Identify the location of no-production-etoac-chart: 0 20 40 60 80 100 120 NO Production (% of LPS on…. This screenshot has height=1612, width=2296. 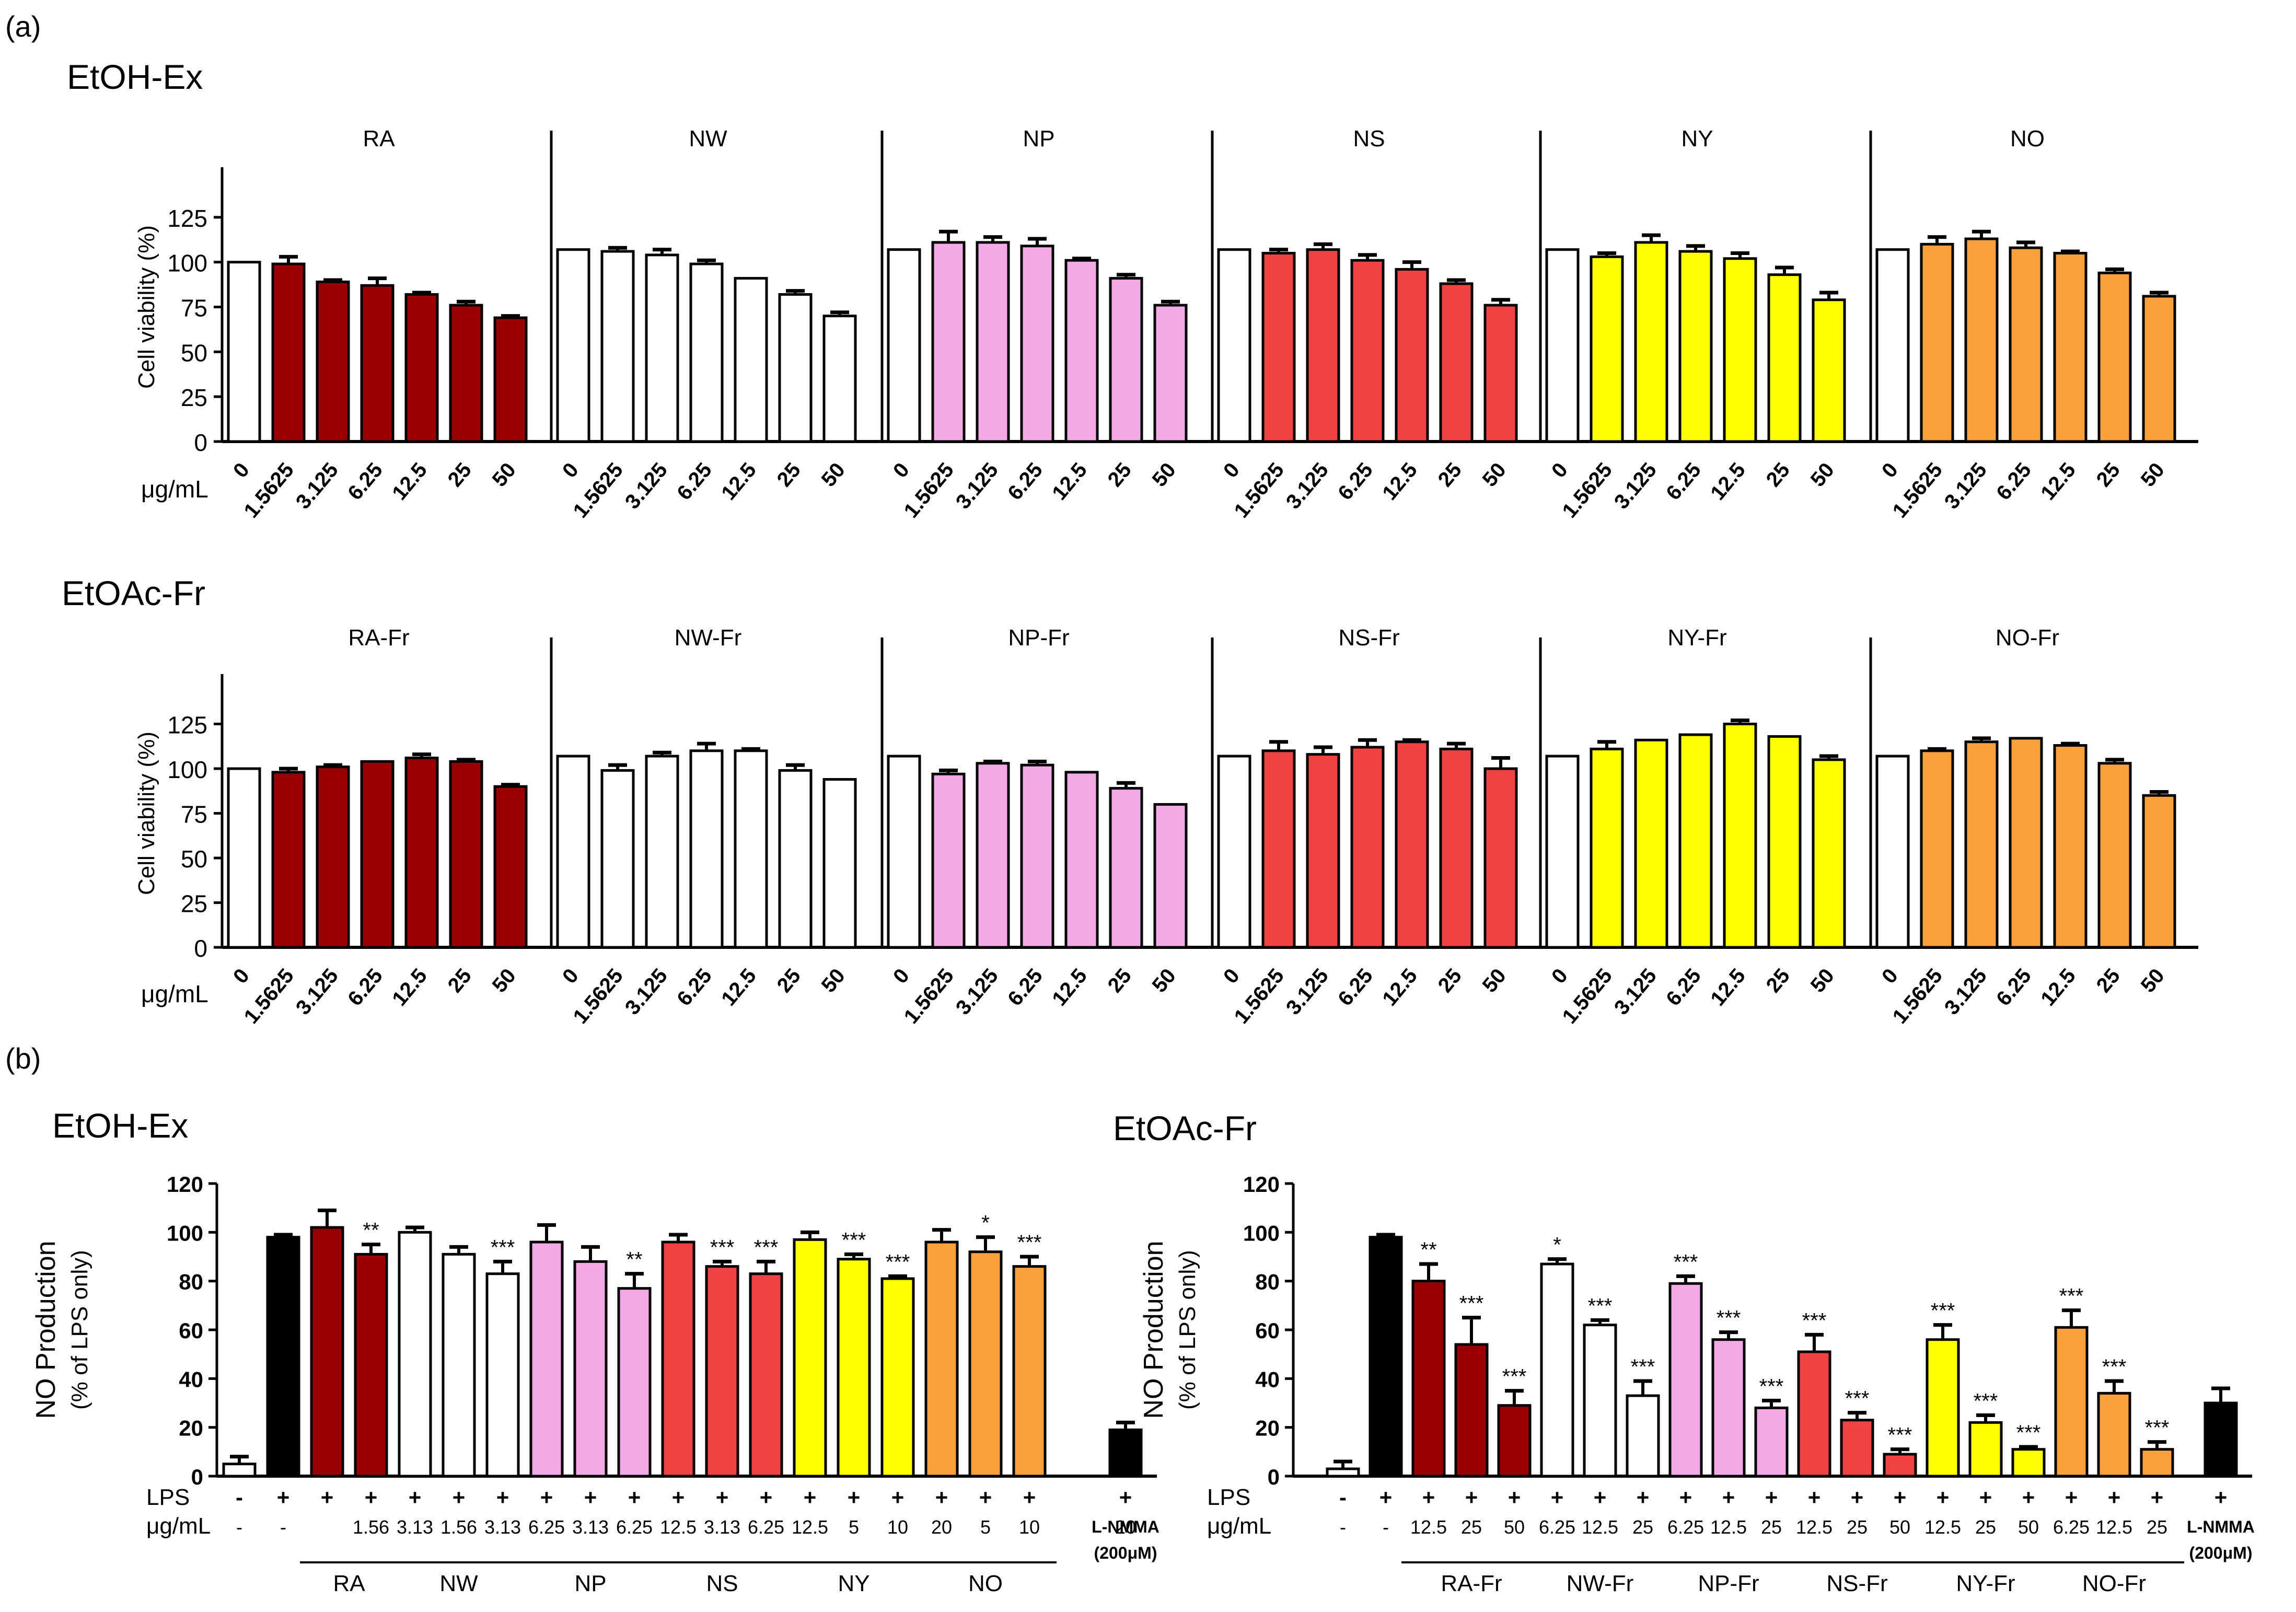
(1697, 1384).